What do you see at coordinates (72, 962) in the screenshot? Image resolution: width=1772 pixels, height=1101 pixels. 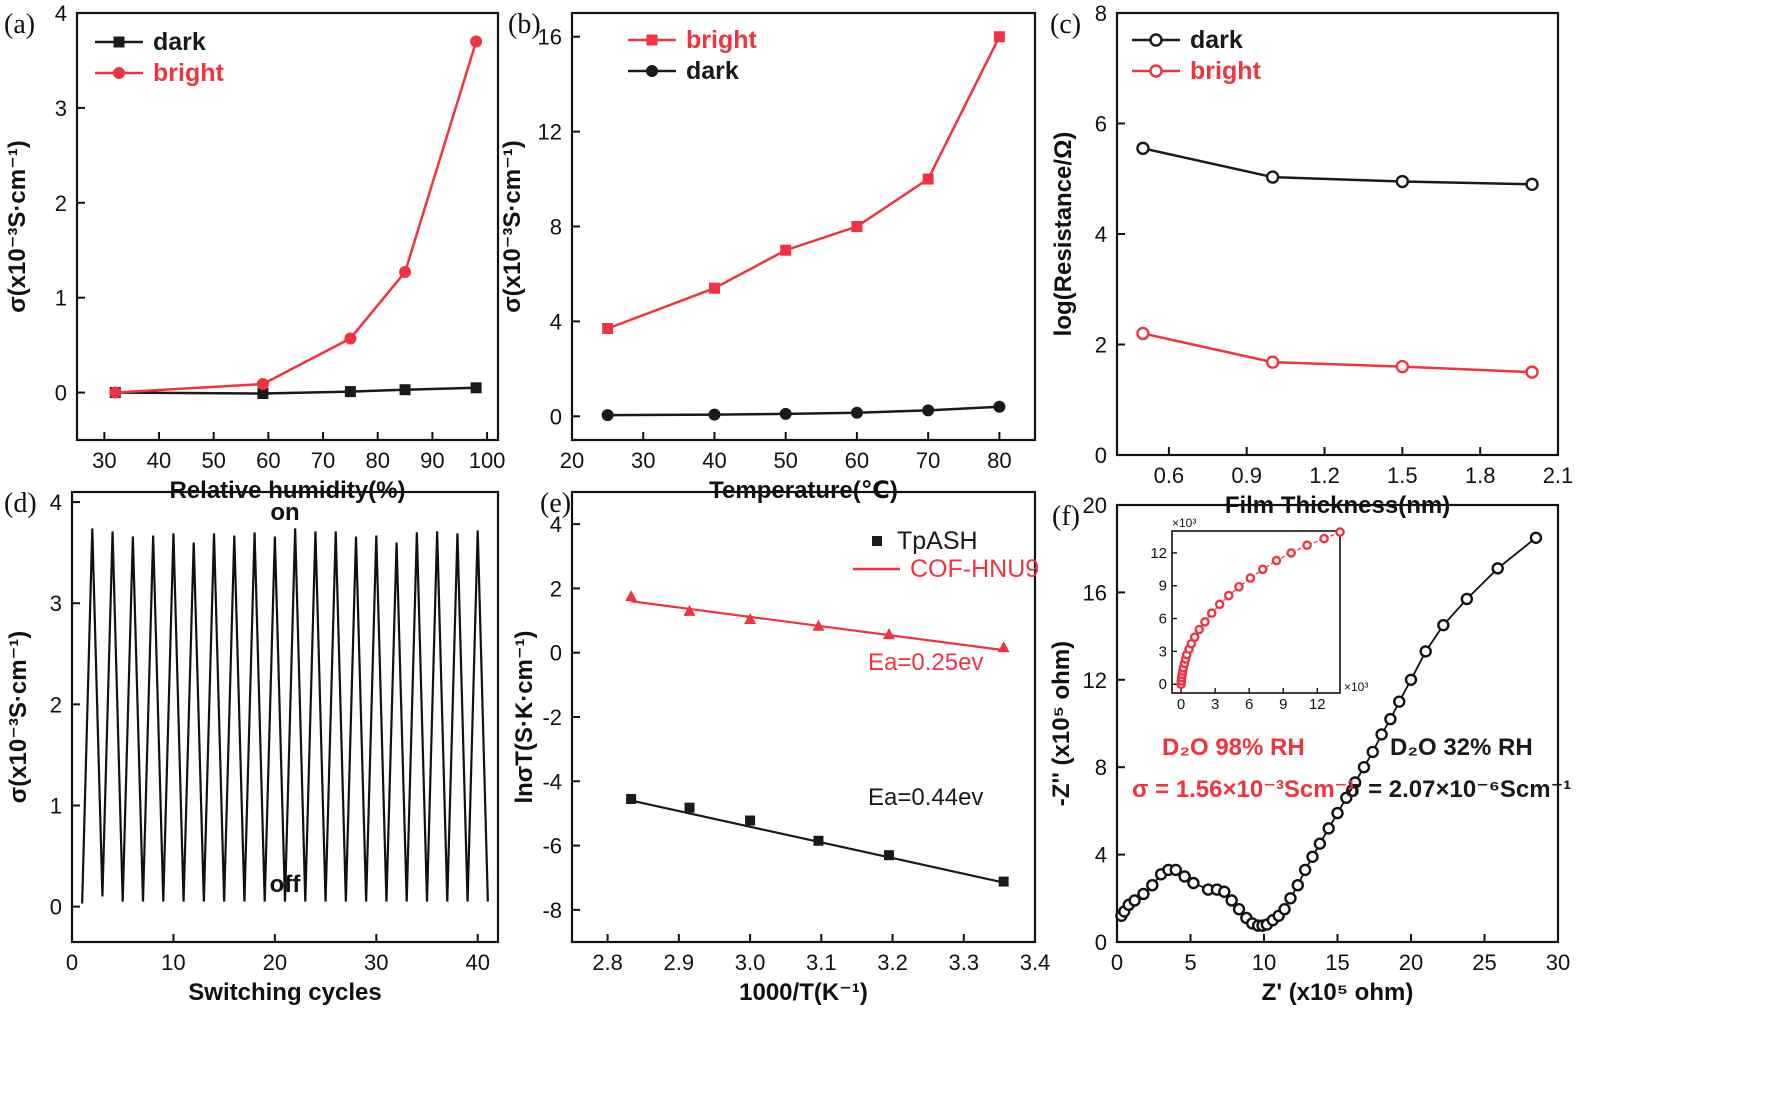 I see `x-tick-label: 0` at bounding box center [72, 962].